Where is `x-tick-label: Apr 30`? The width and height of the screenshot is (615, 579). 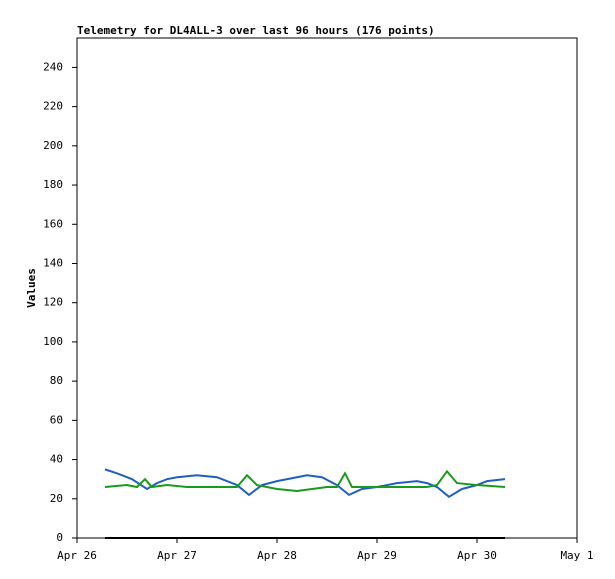 x-tick-label: Apr 30 is located at coordinates (477, 555).